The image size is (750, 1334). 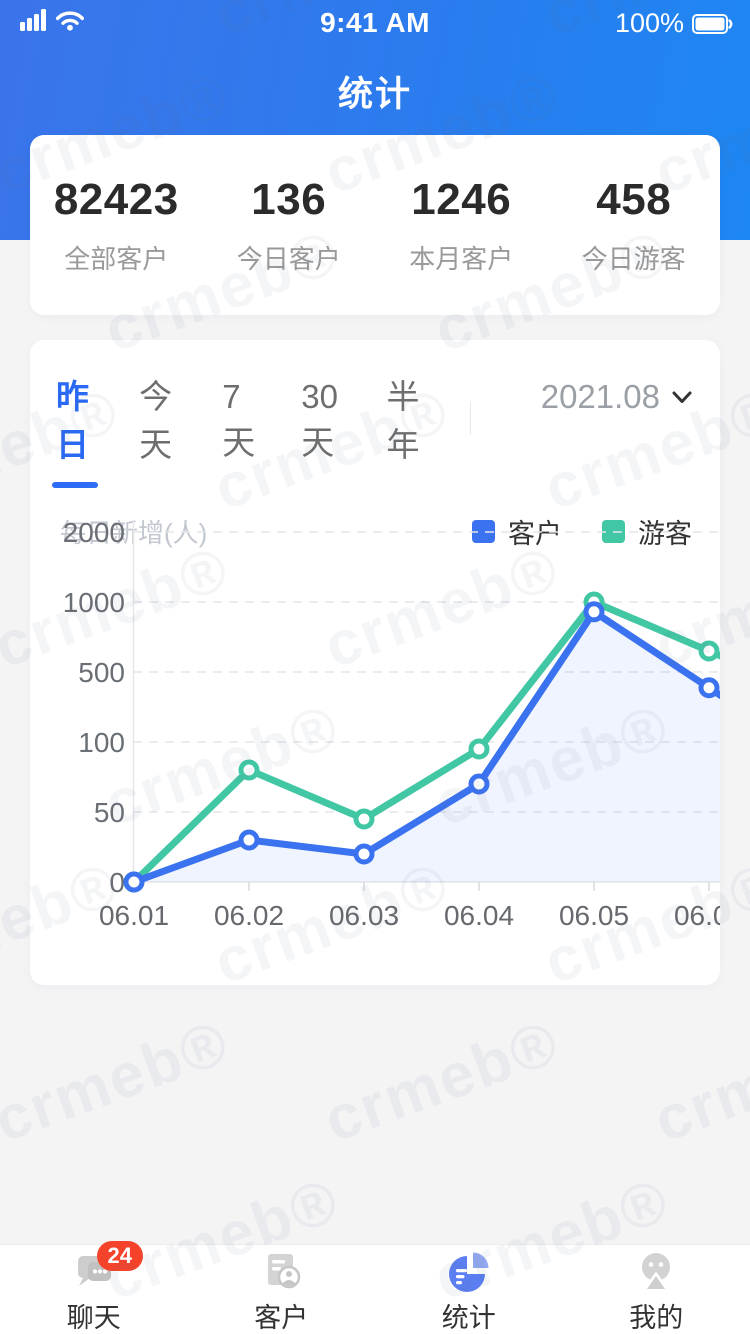 I want to click on svg-text: 100, so click(x=101, y=742).